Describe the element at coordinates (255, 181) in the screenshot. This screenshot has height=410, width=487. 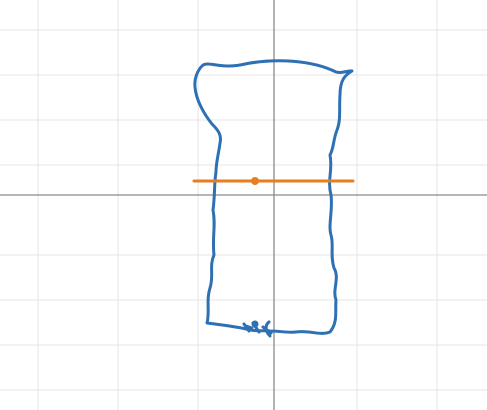
I see `horizontal-segment-point` at that location.